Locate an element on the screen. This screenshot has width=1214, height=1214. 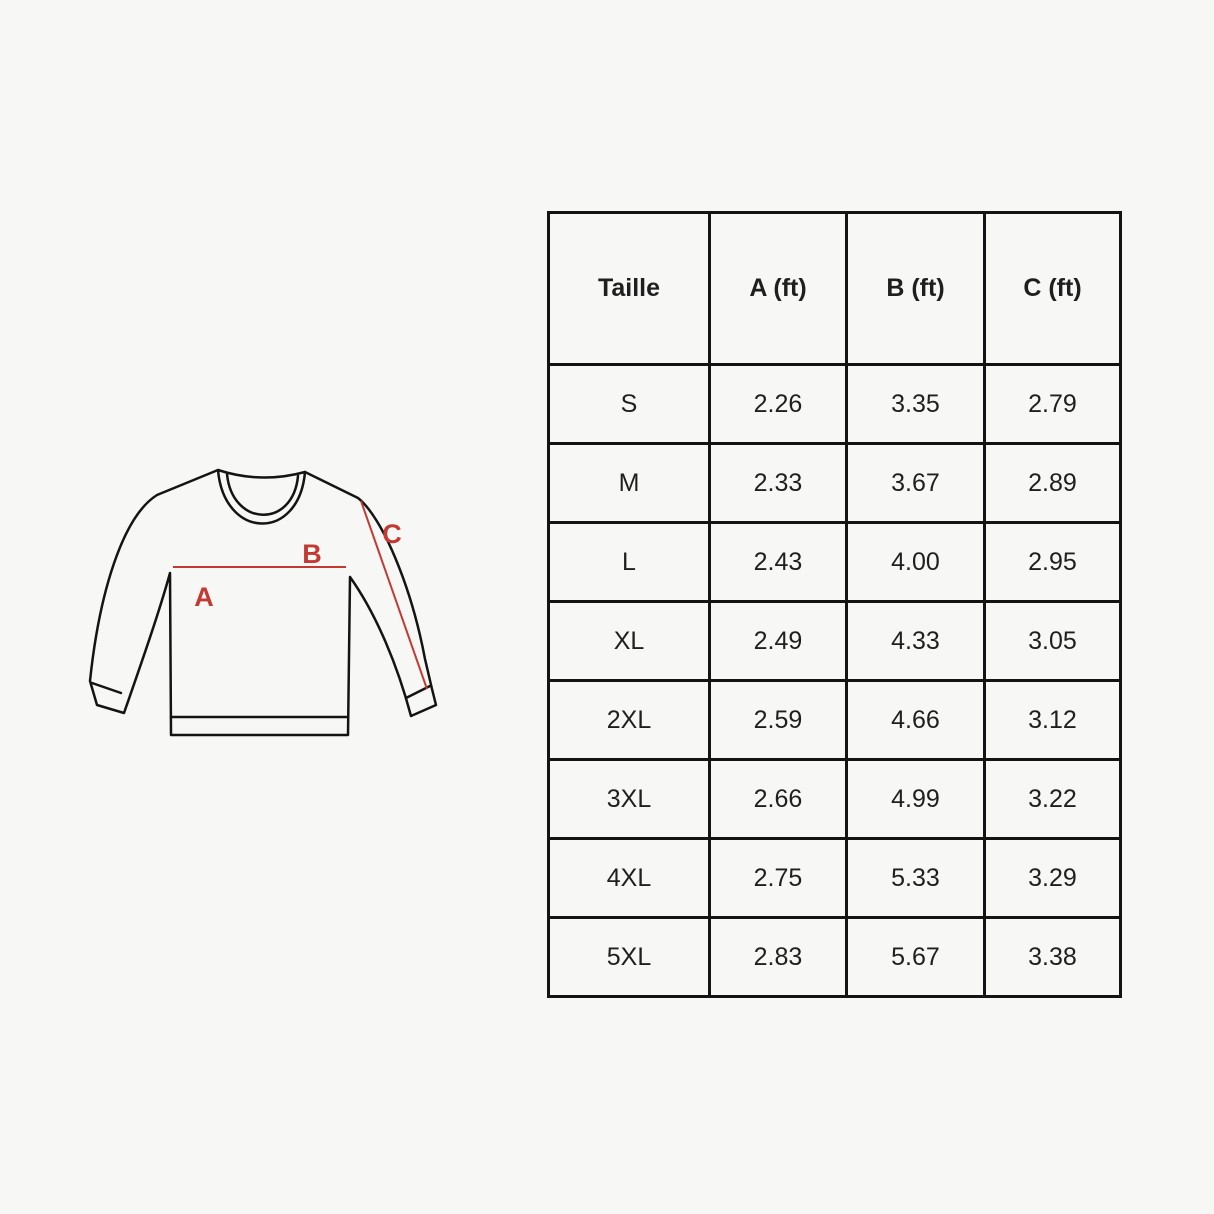
value-cell-b: 5.33 is located at coordinates (915, 878).